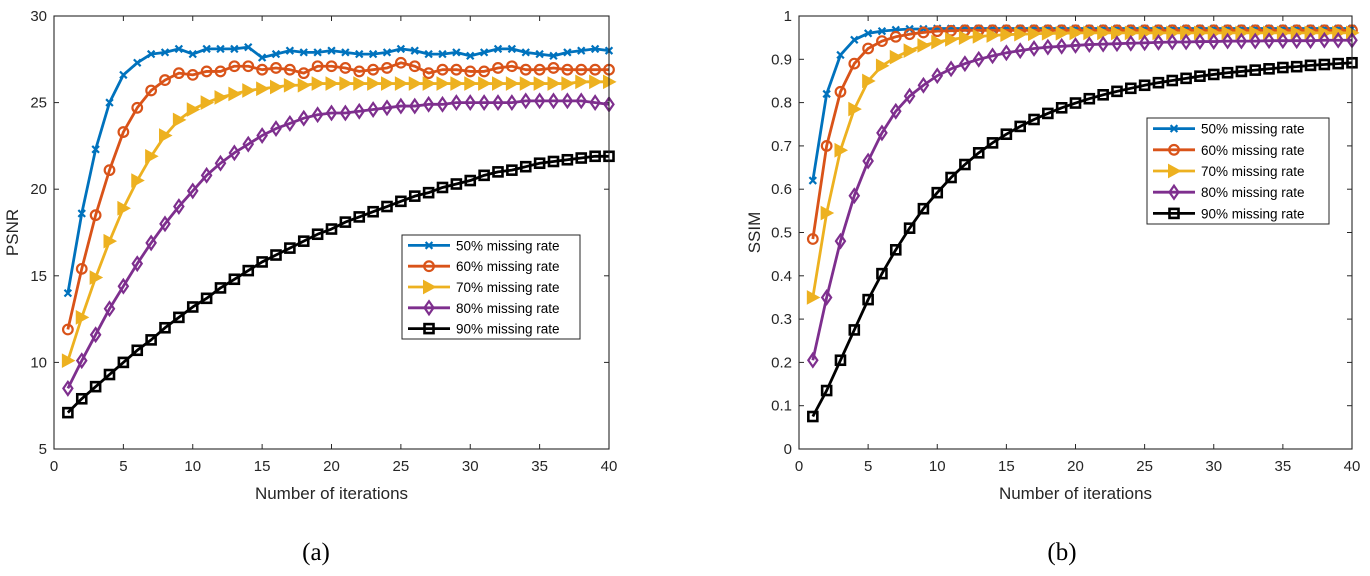 The height and width of the screenshot is (576, 1370). What do you see at coordinates (1241, 41) in the screenshot?
I see `marker-s3-p31` at bounding box center [1241, 41].